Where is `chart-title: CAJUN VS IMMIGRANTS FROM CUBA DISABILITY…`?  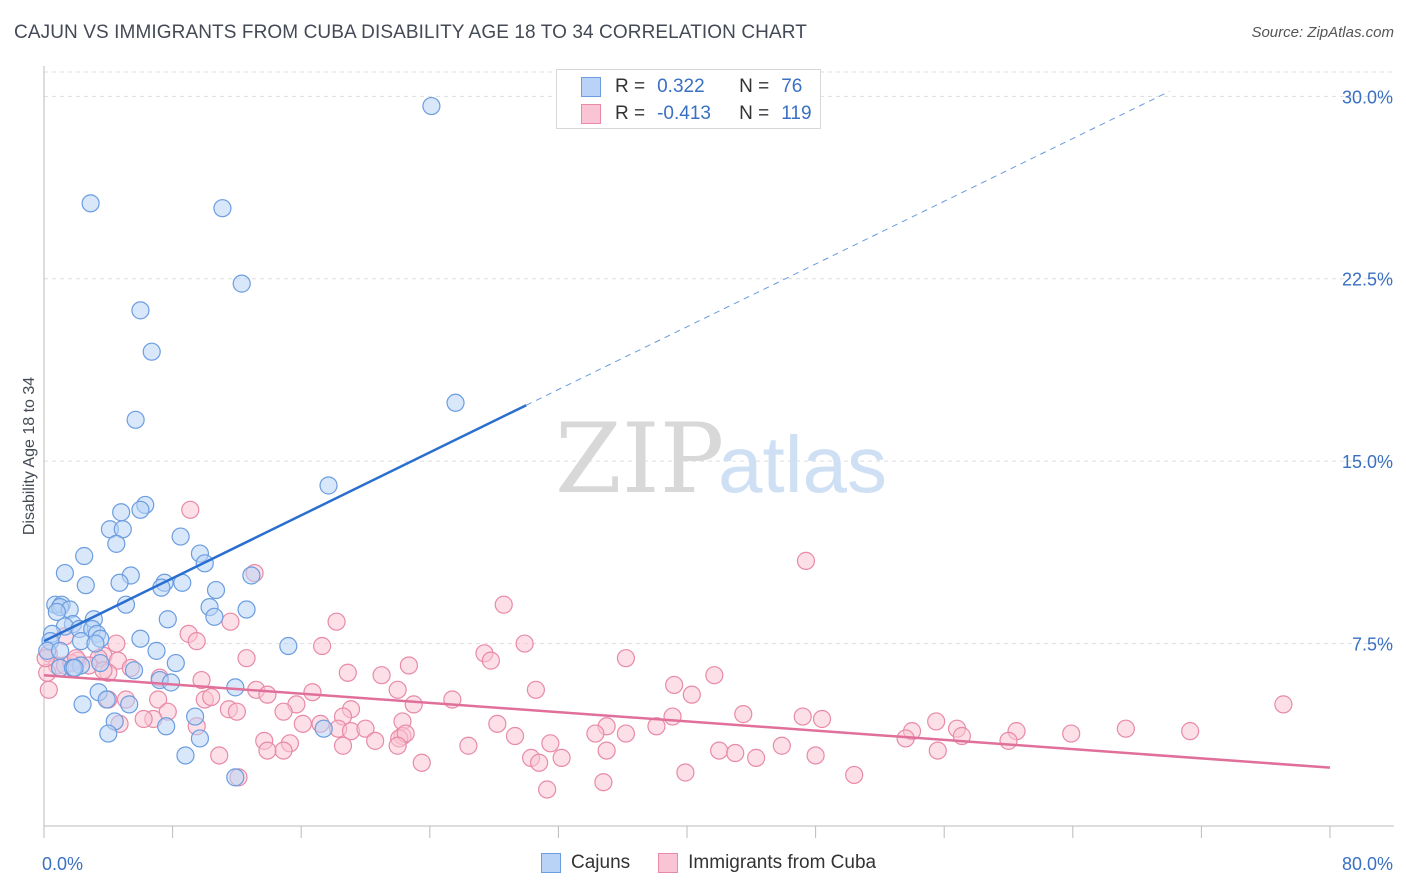
chart-title: CAJUN VS IMMIGRANTS FROM CUBA DISABILITY… is located at coordinates (410, 32).